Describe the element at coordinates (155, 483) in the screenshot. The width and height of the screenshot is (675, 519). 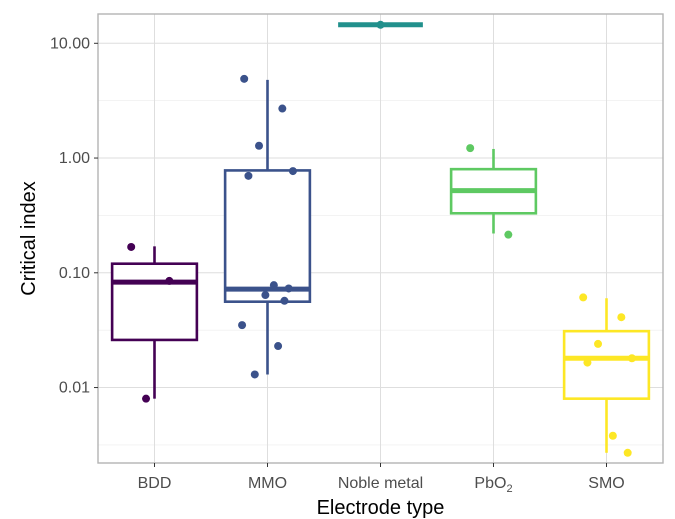
I see `x-tick-label: BDD` at that location.